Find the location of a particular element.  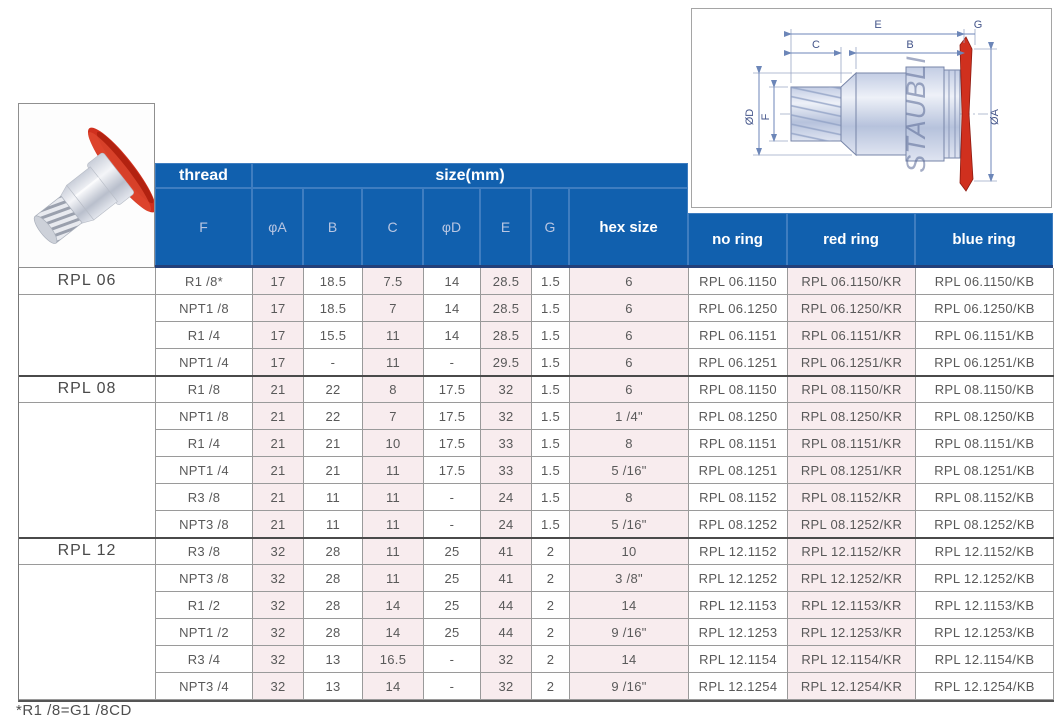

hex-size-cell: 5 /16" is located at coordinates (629, 524).